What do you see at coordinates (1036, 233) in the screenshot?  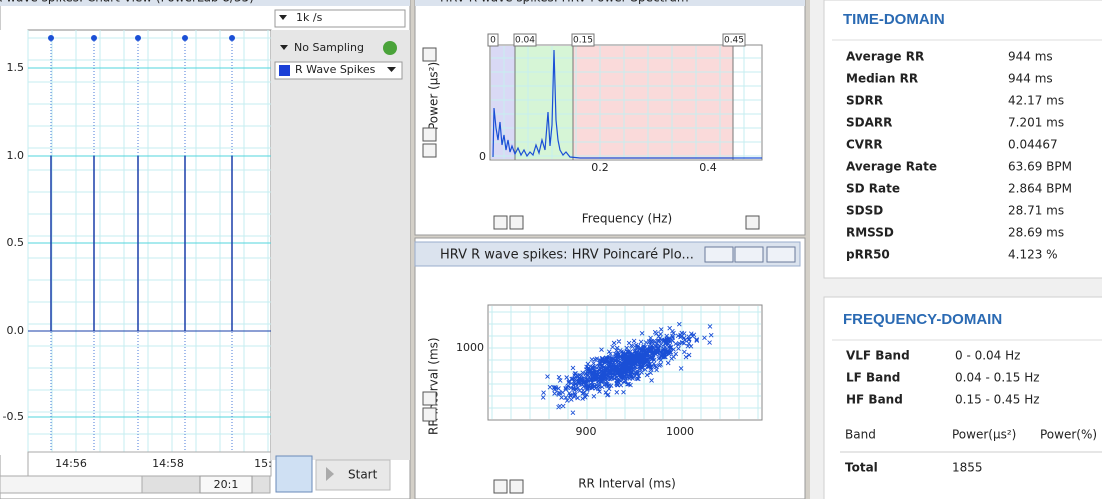 I see `stat-value: 28.69 ms` at bounding box center [1036, 233].